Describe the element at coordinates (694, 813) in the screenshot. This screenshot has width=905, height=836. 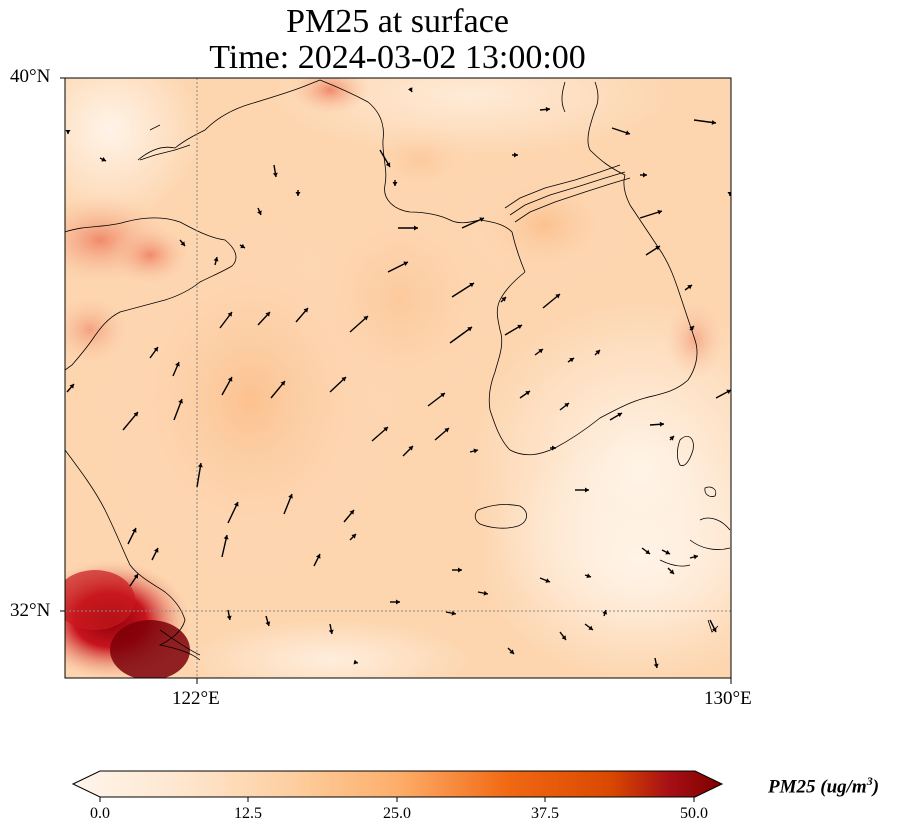
I see `colorbar-tick-4: 50.0` at that location.